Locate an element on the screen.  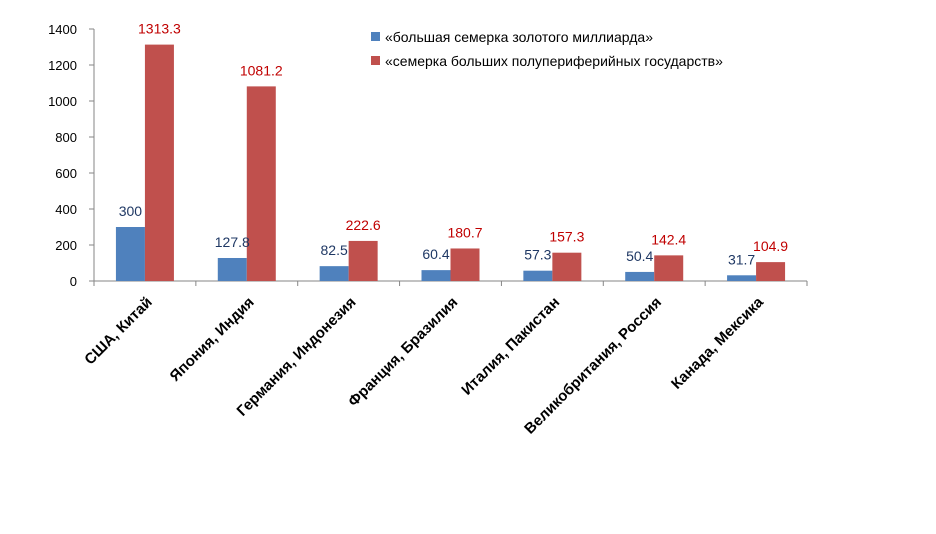
data-label: 300 is located at coordinates (131, 211).